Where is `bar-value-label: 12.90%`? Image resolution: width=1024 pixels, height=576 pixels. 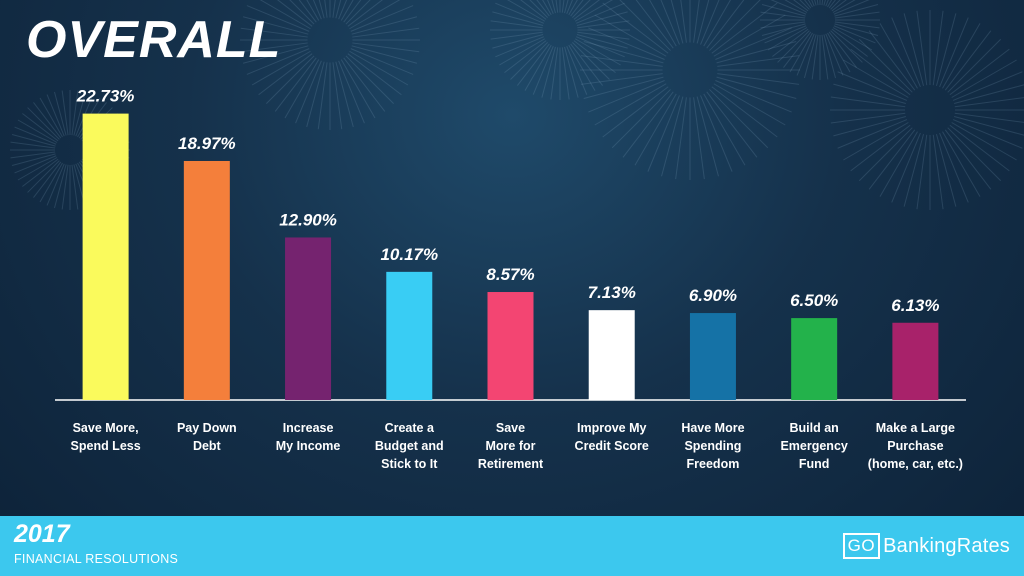
bar-value-label: 12.90% is located at coordinates (308, 219).